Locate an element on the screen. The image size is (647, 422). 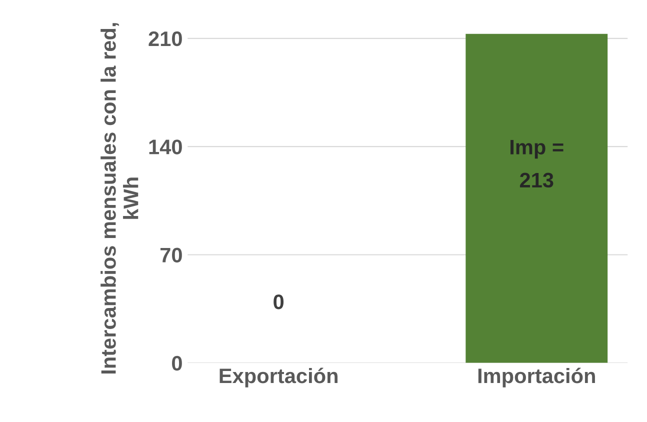
data-label: 0 is located at coordinates (279, 302).